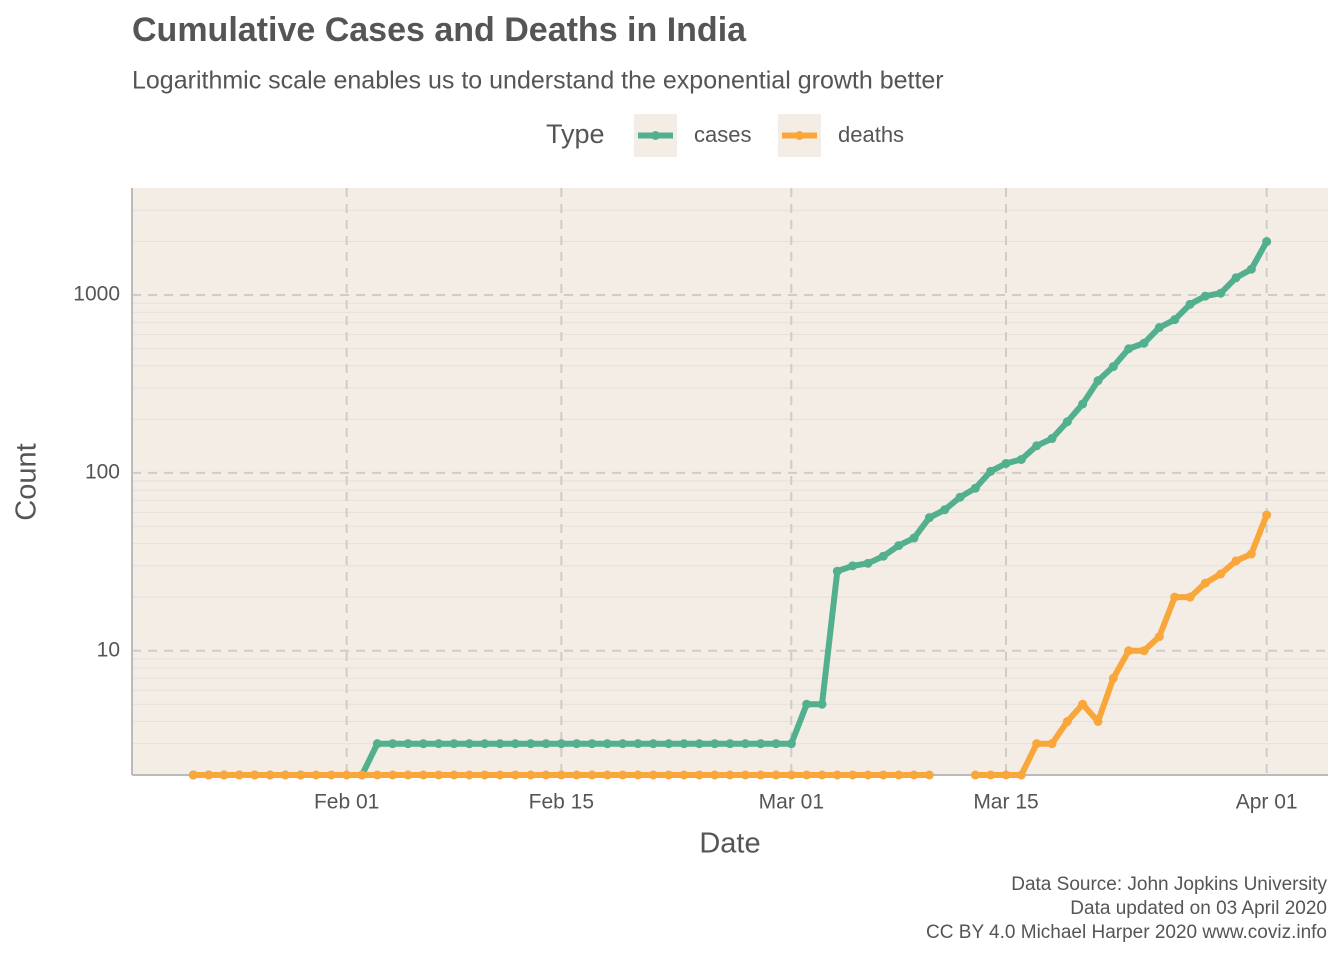 This screenshot has height=960, width=1344. Describe the element at coordinates (439, 30) in the screenshot. I see `chart-title: Cumulative Cases and Deaths in India` at that location.